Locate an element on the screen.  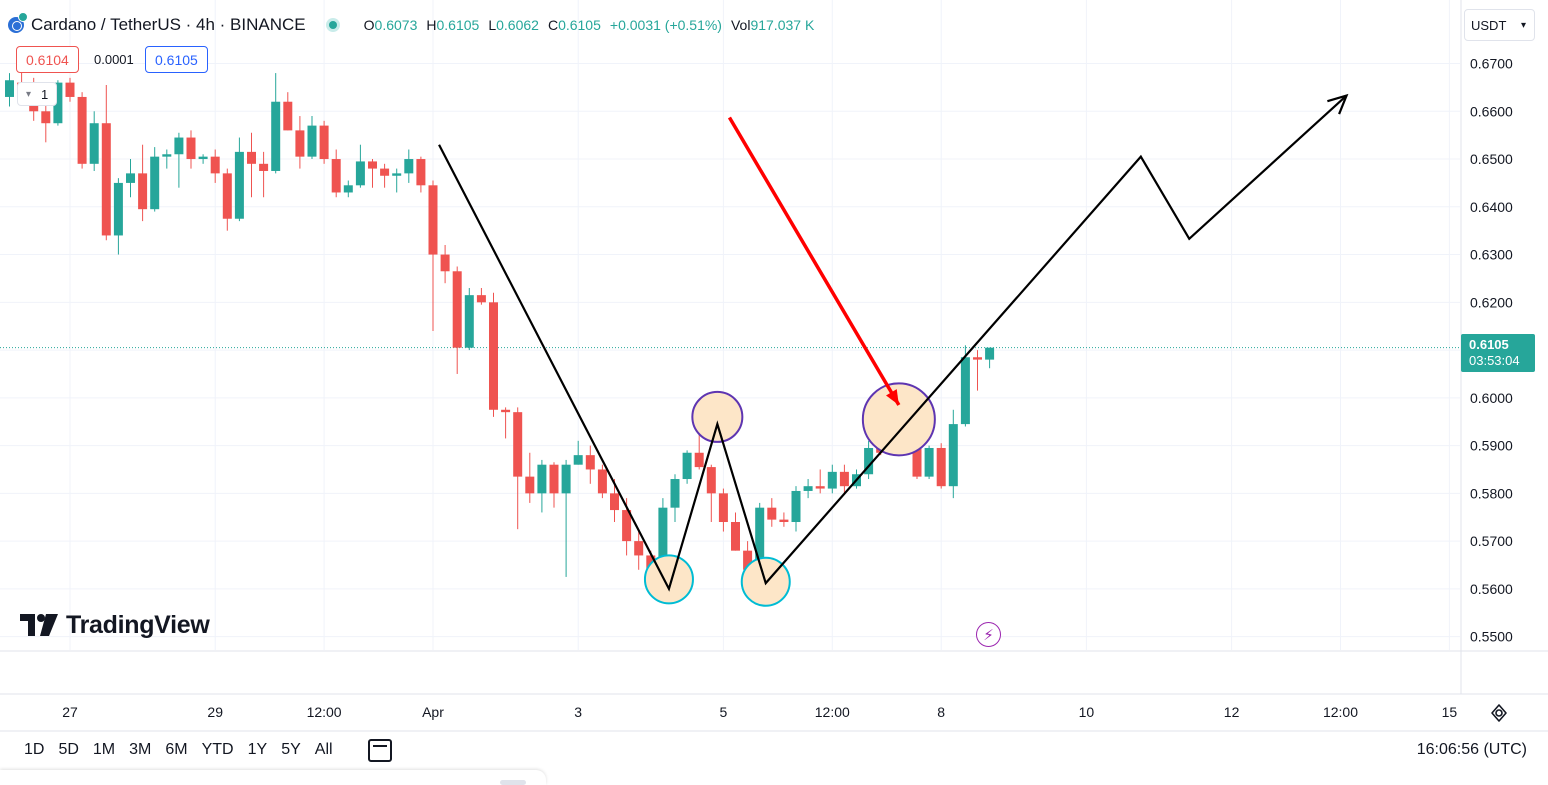
time-tick-label: 29 is located at coordinates (215, 712).